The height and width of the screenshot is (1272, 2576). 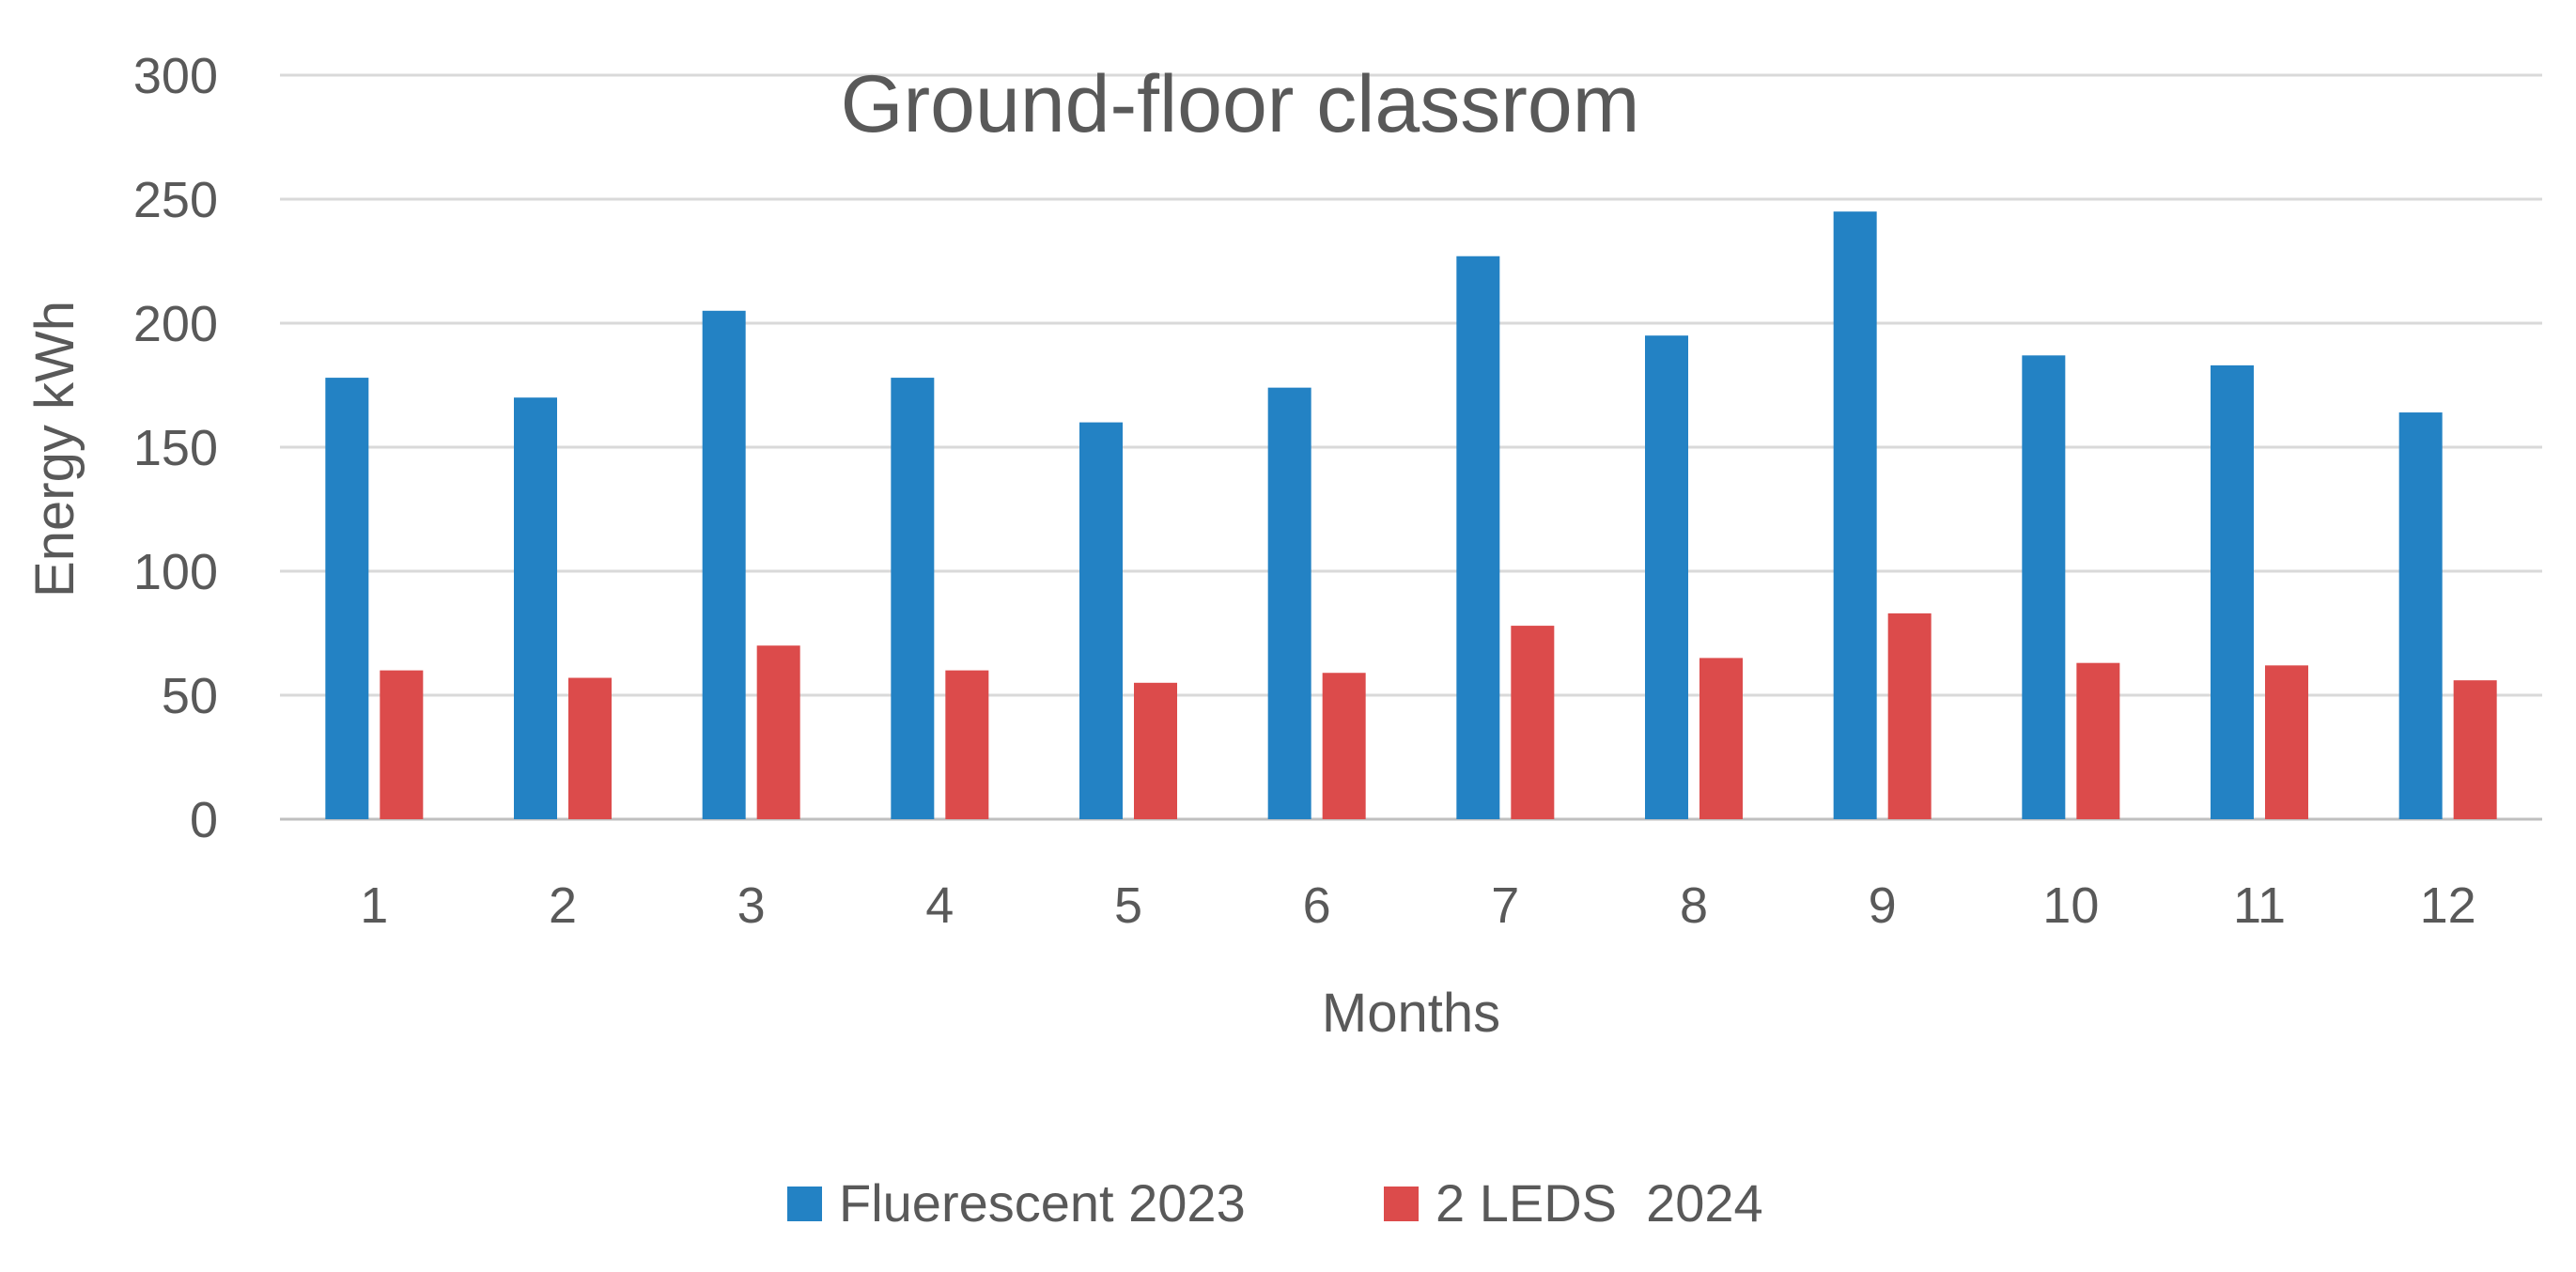 What do you see at coordinates (805, 1204) in the screenshot?
I see `legend-swatch-fluerescent-2023` at bounding box center [805, 1204].